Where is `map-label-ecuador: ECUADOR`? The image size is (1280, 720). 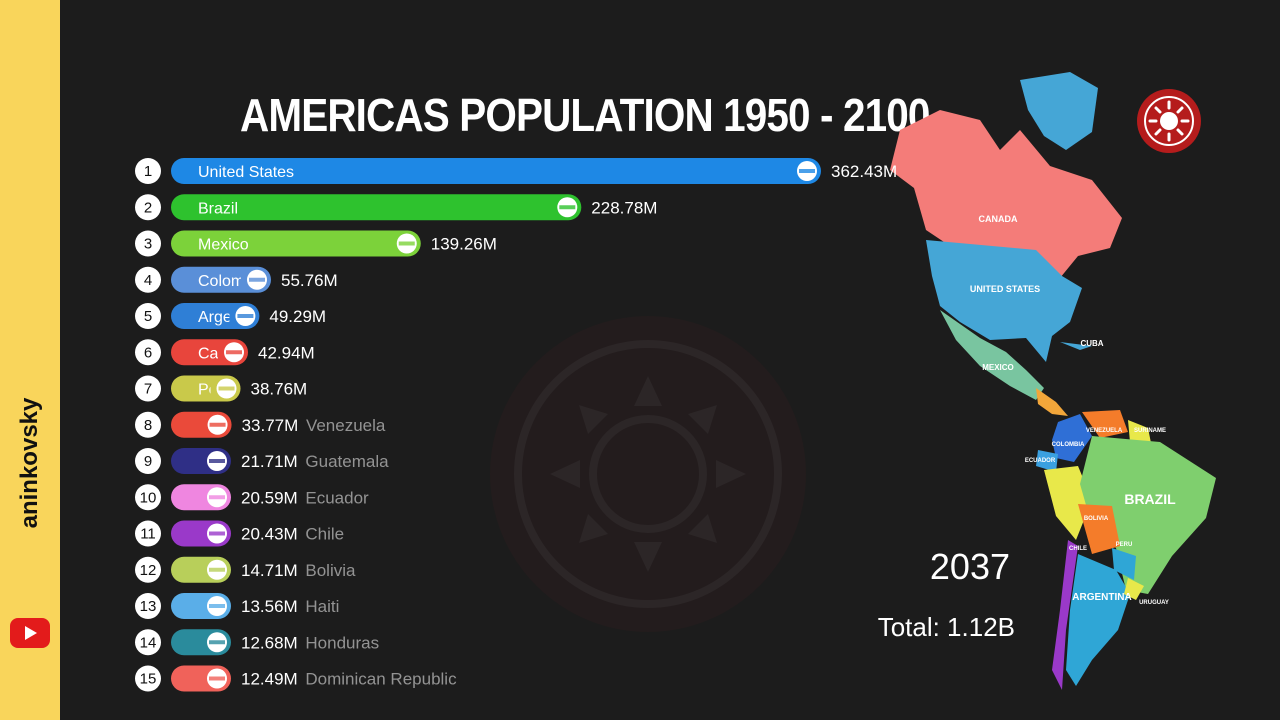
map-label-ecuador: ECUADOR is located at coordinates (1040, 461).